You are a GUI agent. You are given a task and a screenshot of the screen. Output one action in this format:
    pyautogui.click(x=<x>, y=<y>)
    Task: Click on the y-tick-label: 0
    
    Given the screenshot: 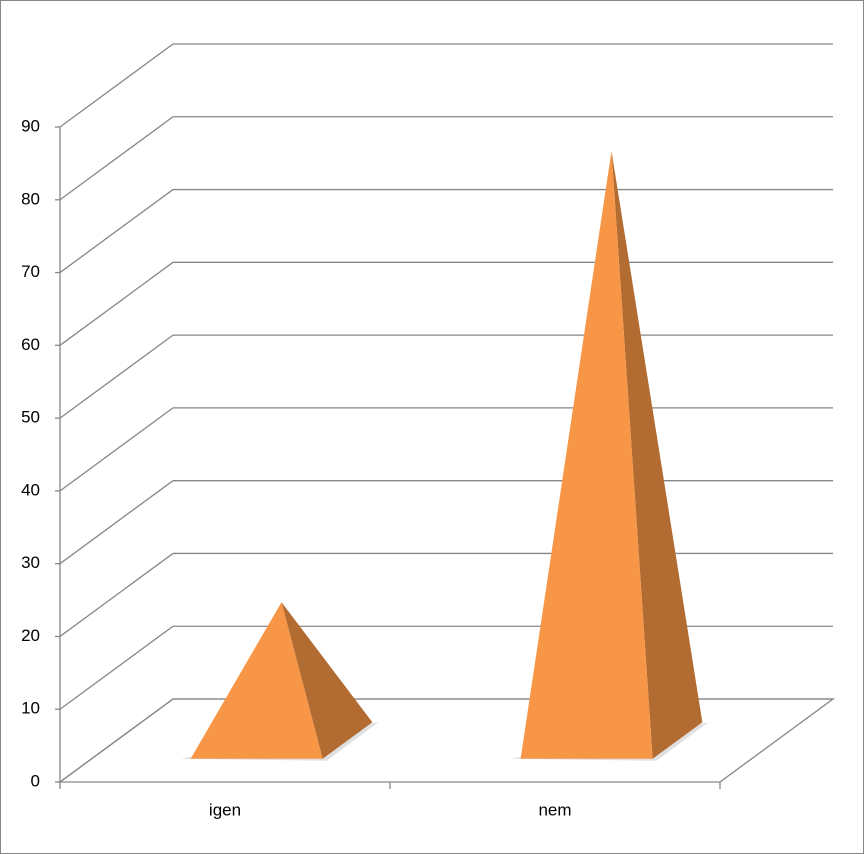 What is the action you would take?
    pyautogui.click(x=35, y=780)
    